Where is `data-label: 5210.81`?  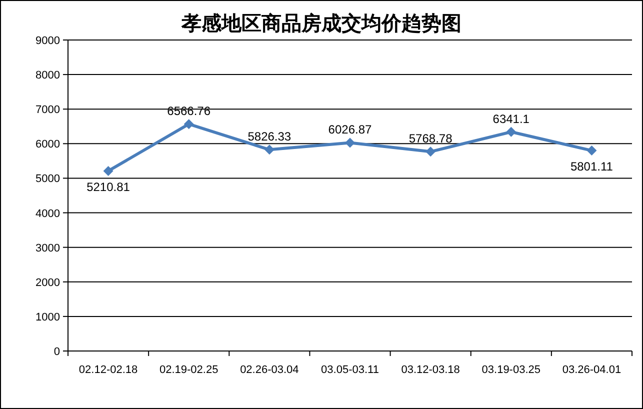 data-label: 5210.81 is located at coordinates (108, 187).